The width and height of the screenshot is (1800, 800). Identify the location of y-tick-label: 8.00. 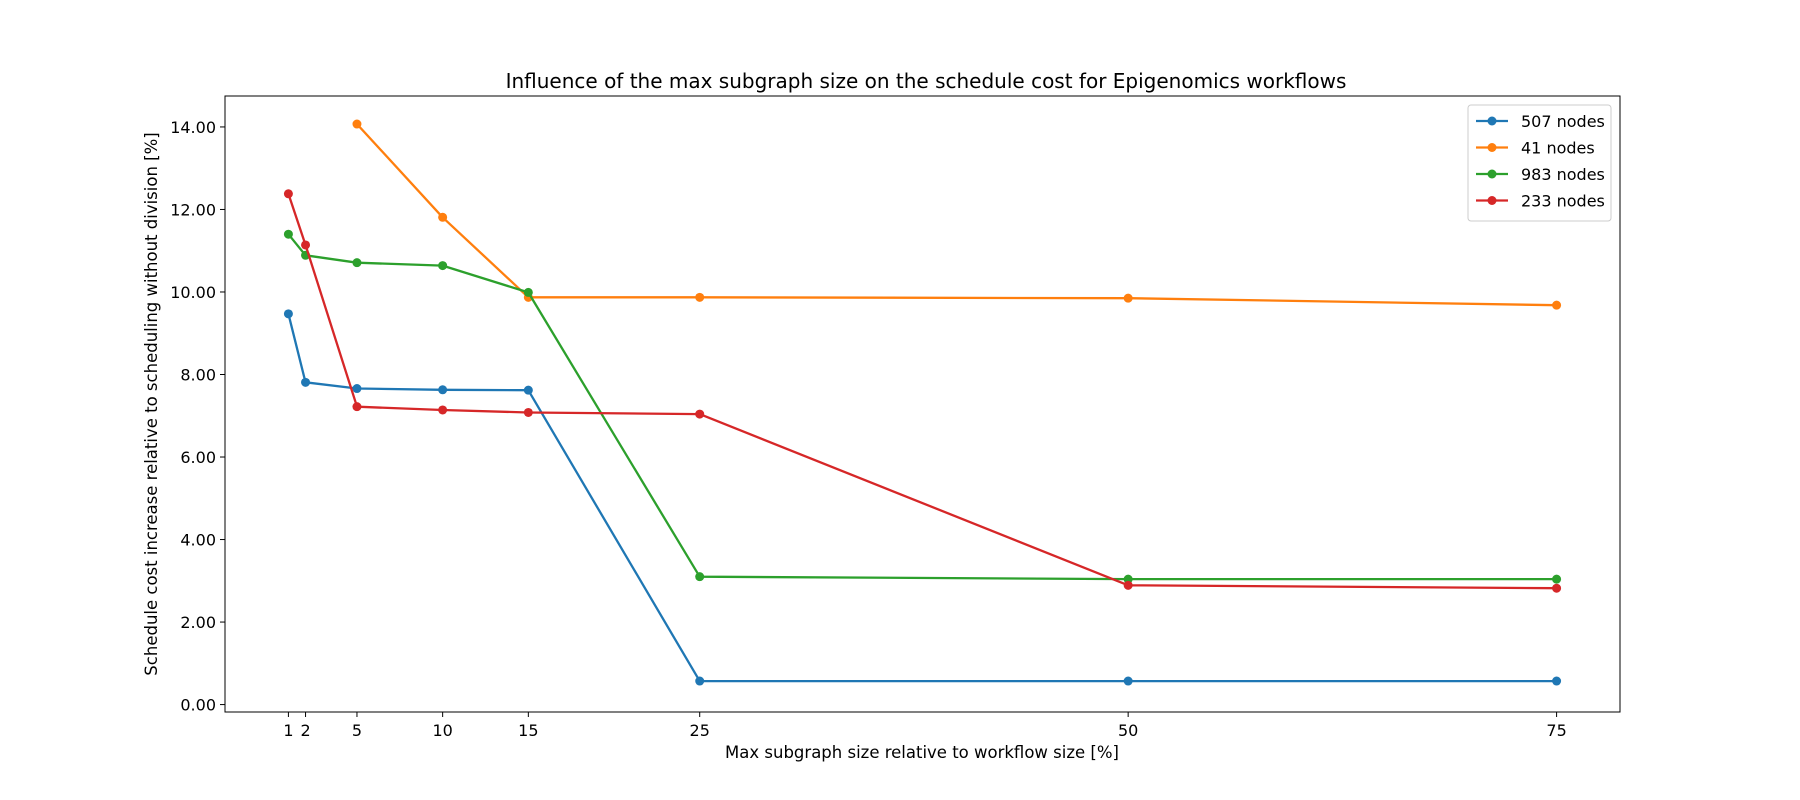
(198, 374).